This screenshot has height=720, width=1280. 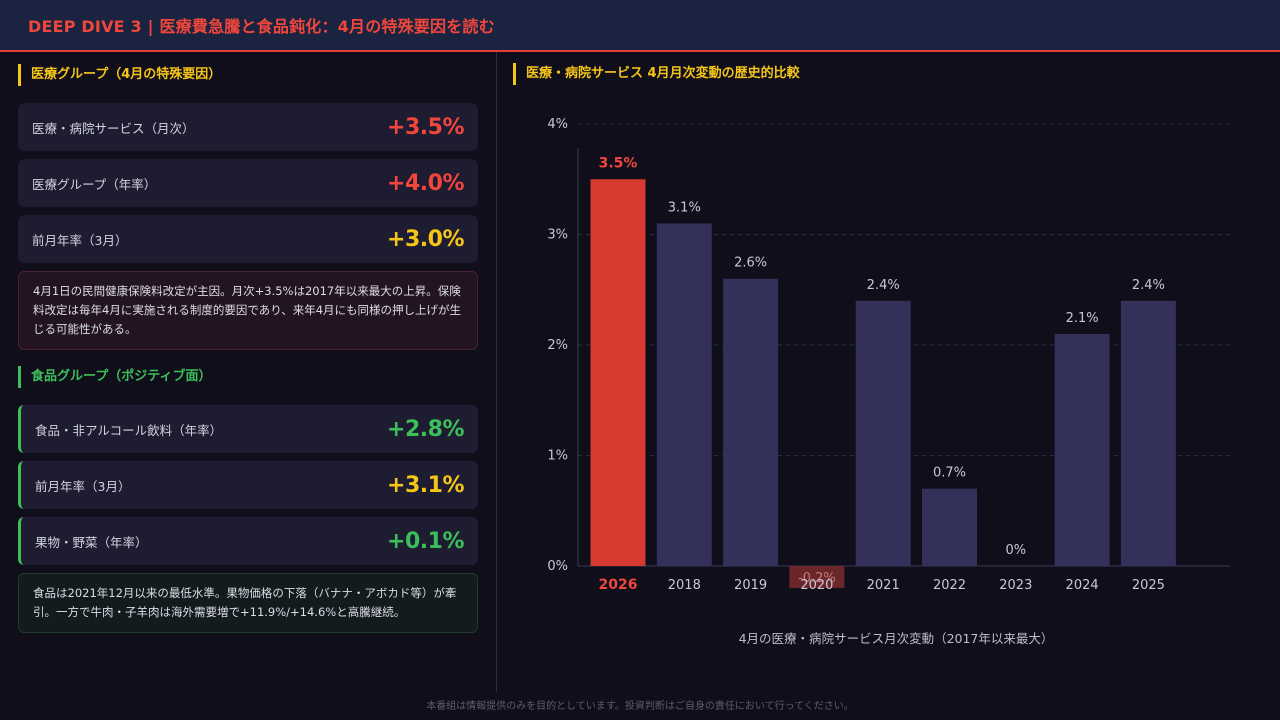 I want to click on chart-title: 医療・病院サービス 4月月次変動の歴史的比較, so click(x=656, y=74).